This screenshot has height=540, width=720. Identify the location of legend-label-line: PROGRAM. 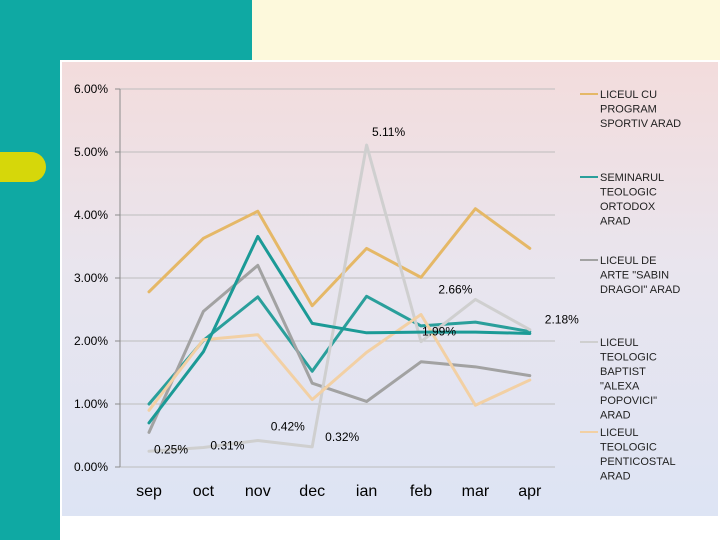
(628, 110).